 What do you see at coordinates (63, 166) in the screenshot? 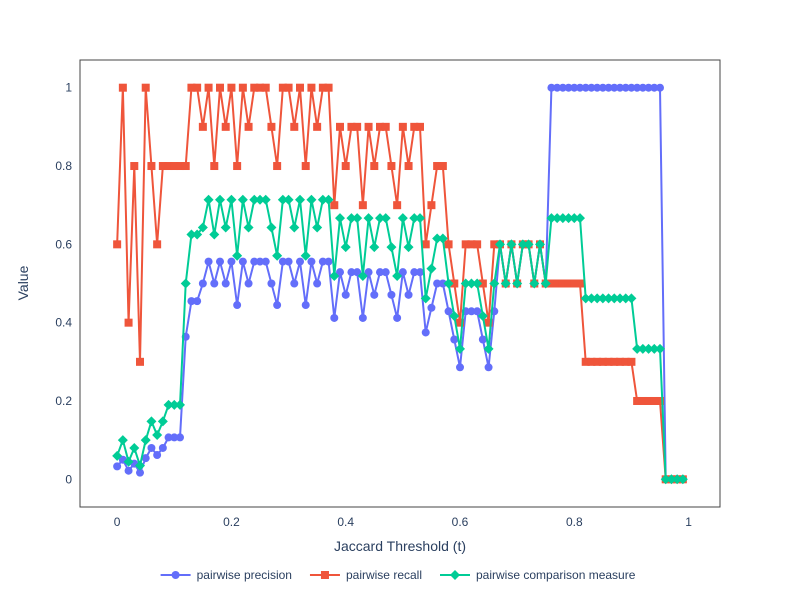
I see `y-tick-label: 0.8` at bounding box center [63, 166].